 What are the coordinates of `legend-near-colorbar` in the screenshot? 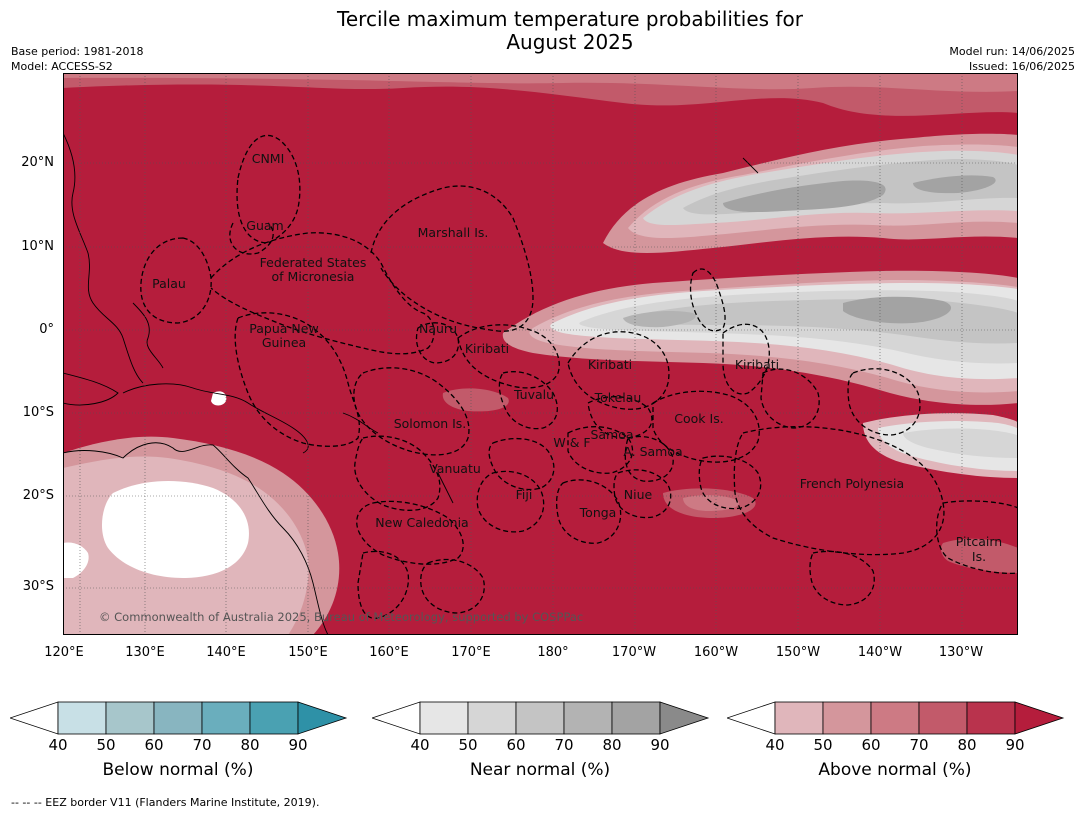 It's located at (541, 718).